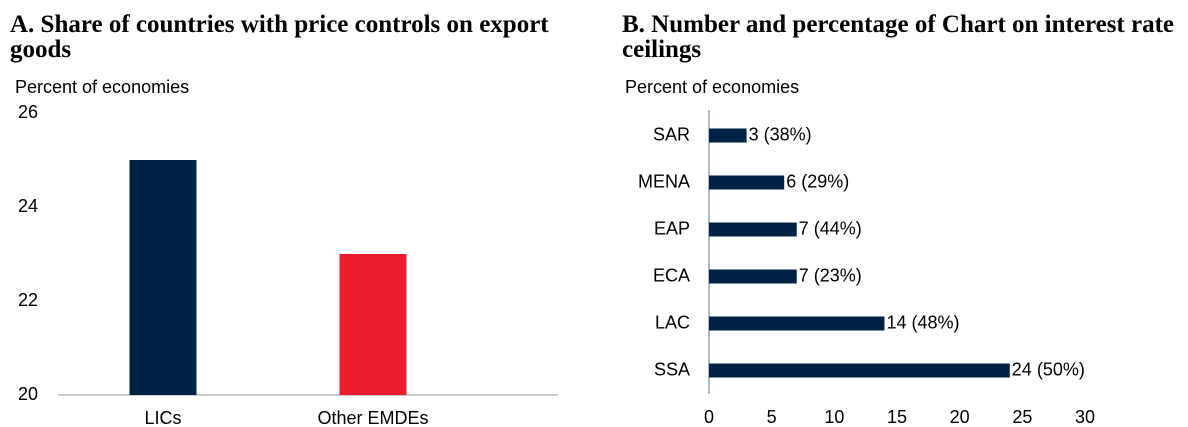  Describe the element at coordinates (671, 275) in the screenshot. I see `y-tick-label: ECA` at that location.